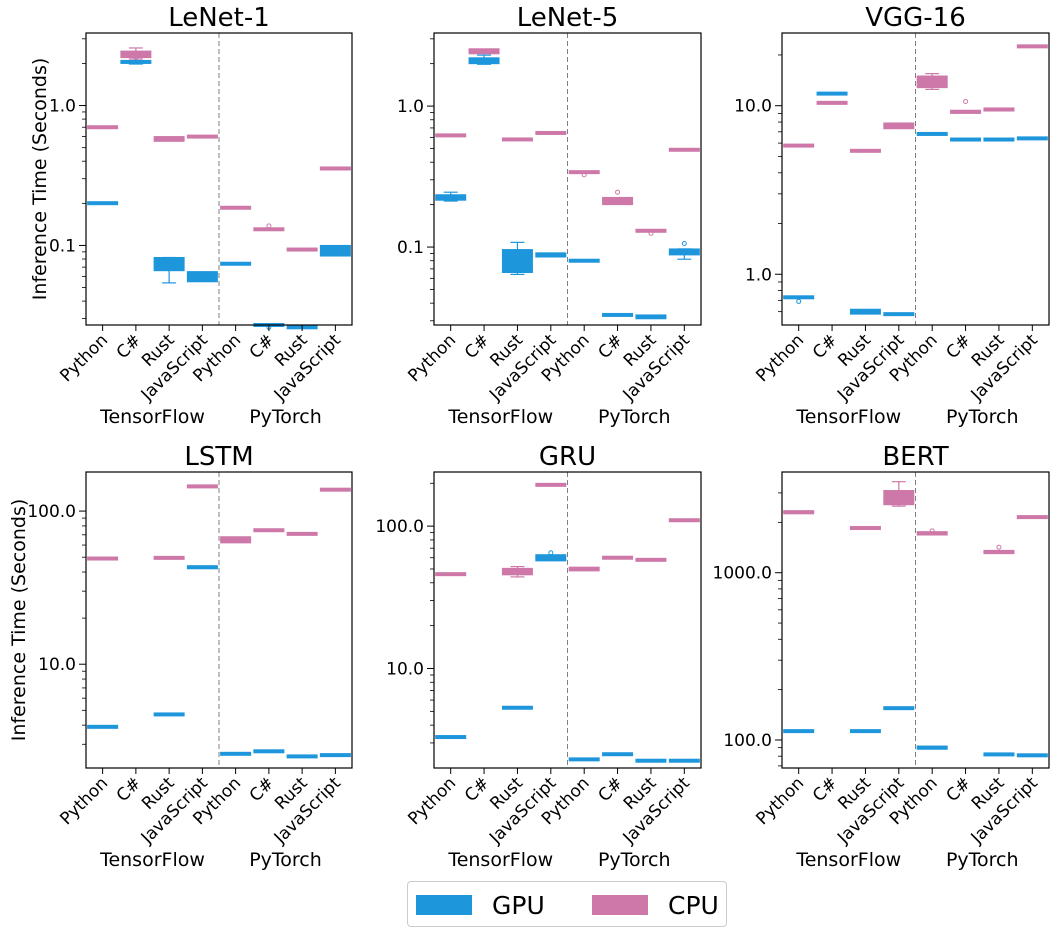 The width and height of the screenshot is (1053, 930). What do you see at coordinates (480, 905) in the screenshot?
I see `legend-item-gpu: GPU` at bounding box center [480, 905].